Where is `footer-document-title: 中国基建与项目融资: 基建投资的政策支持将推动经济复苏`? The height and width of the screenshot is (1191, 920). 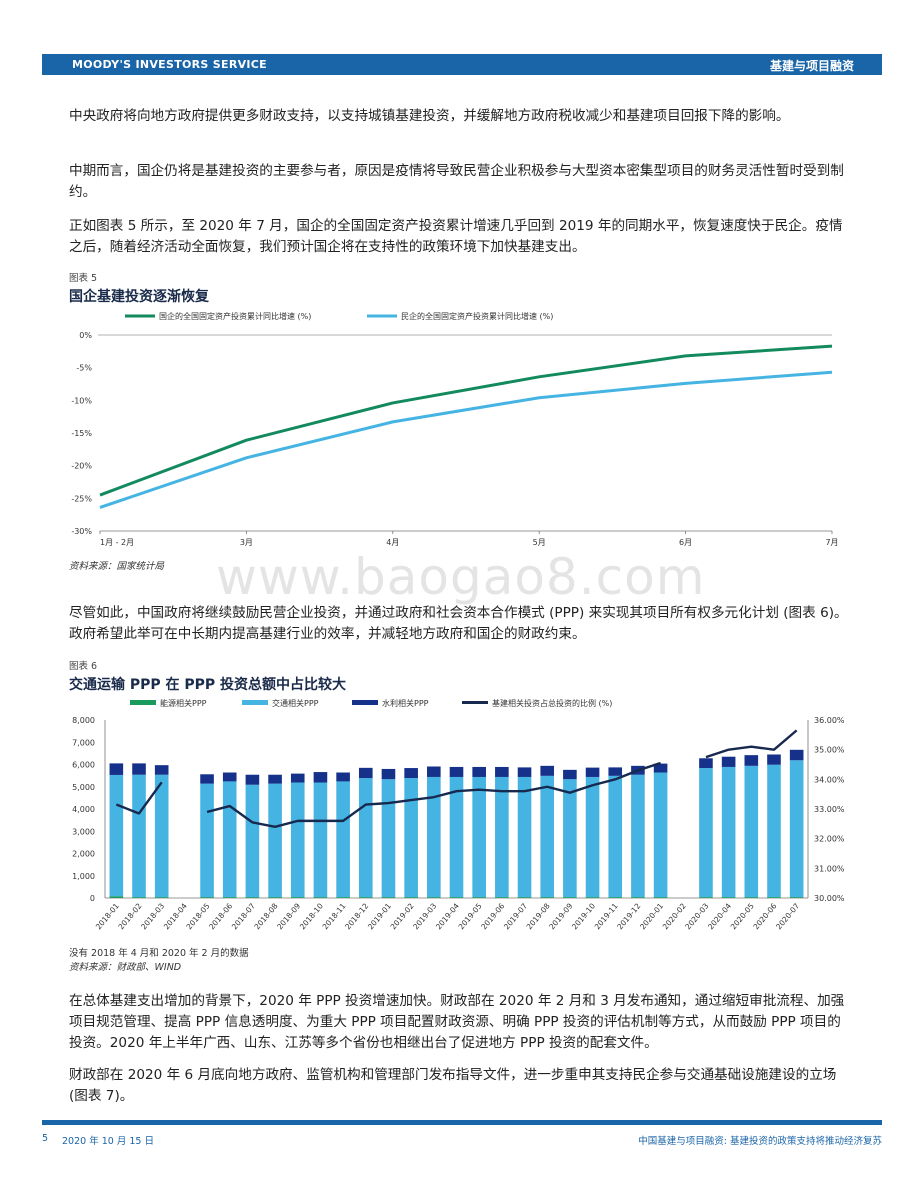
footer-document-title: 中国基建与项目融资: 基建投资的政策支持将推动经济复苏 is located at coordinates (760, 1141).